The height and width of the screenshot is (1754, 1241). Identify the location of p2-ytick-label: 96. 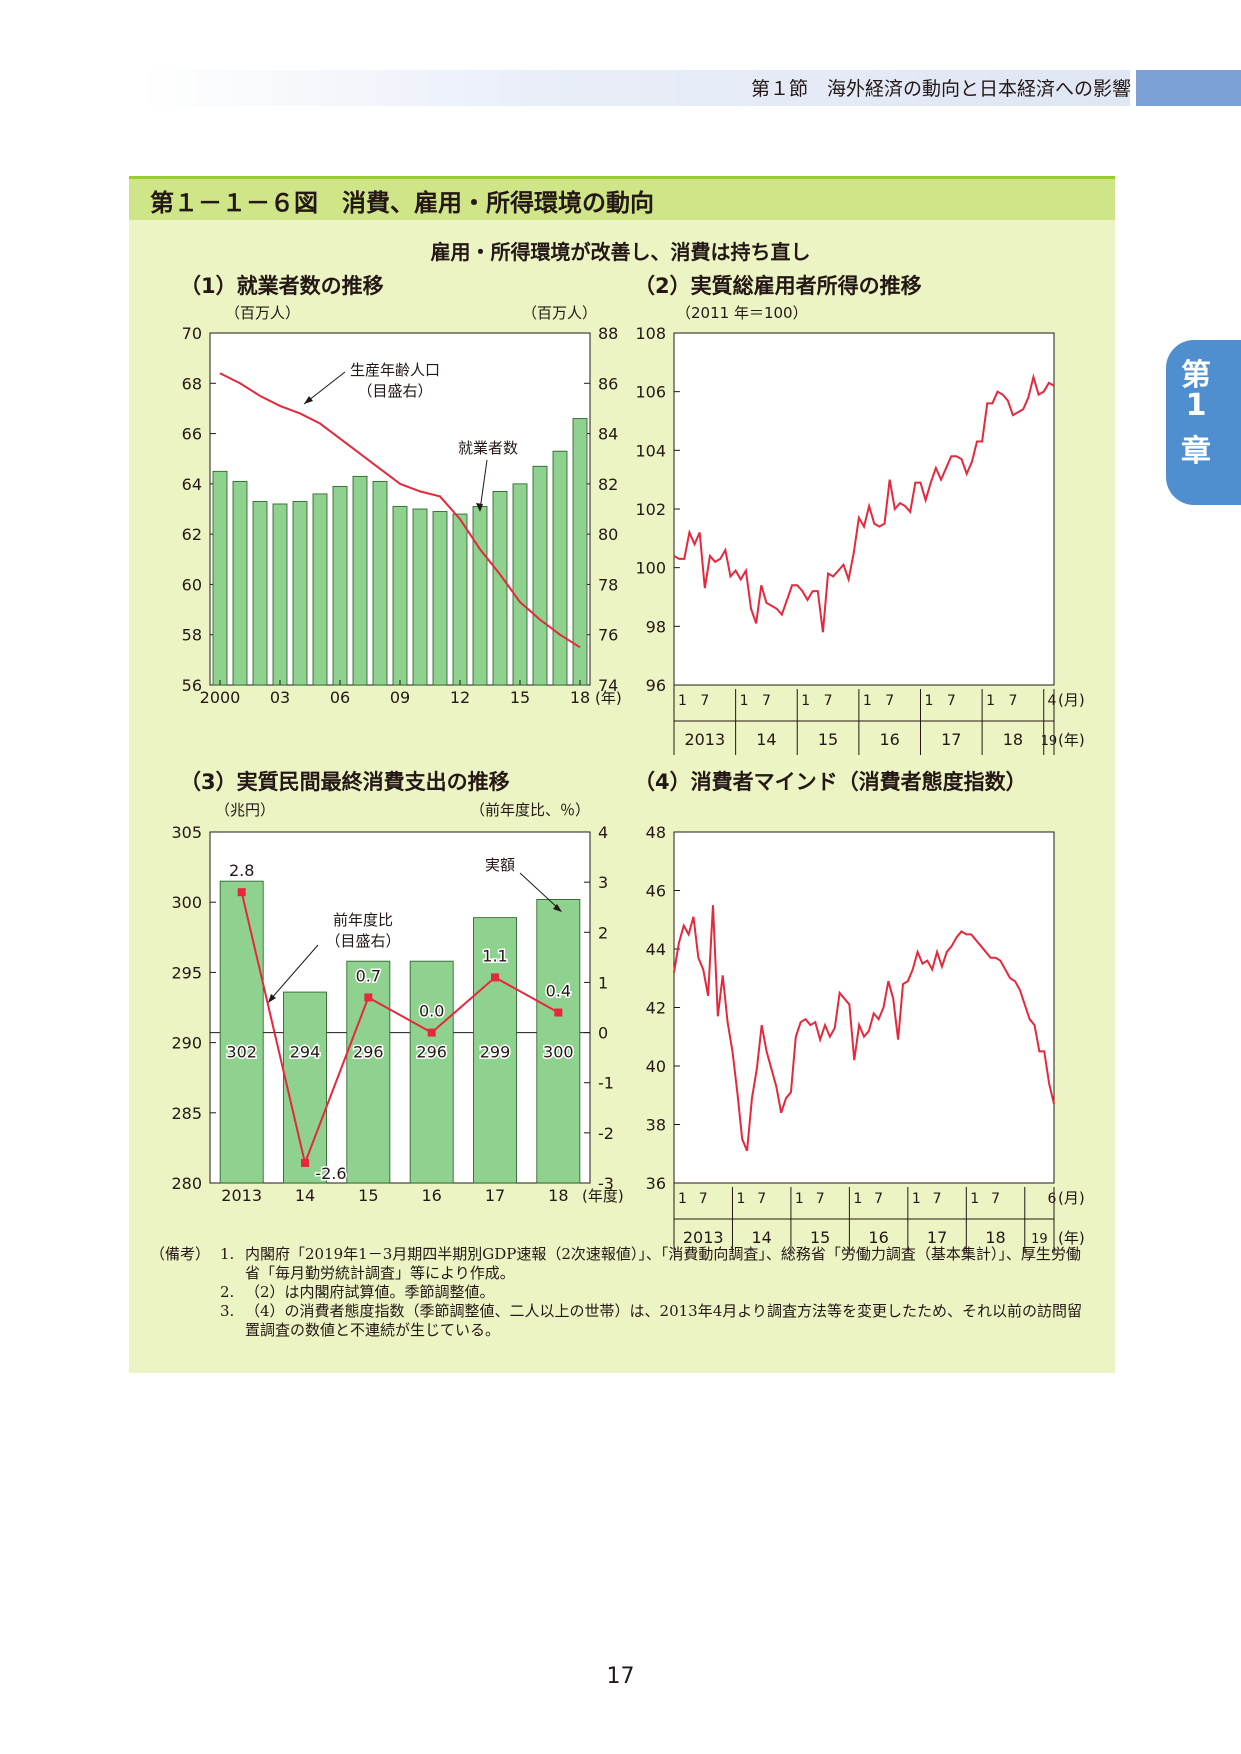
(656, 685).